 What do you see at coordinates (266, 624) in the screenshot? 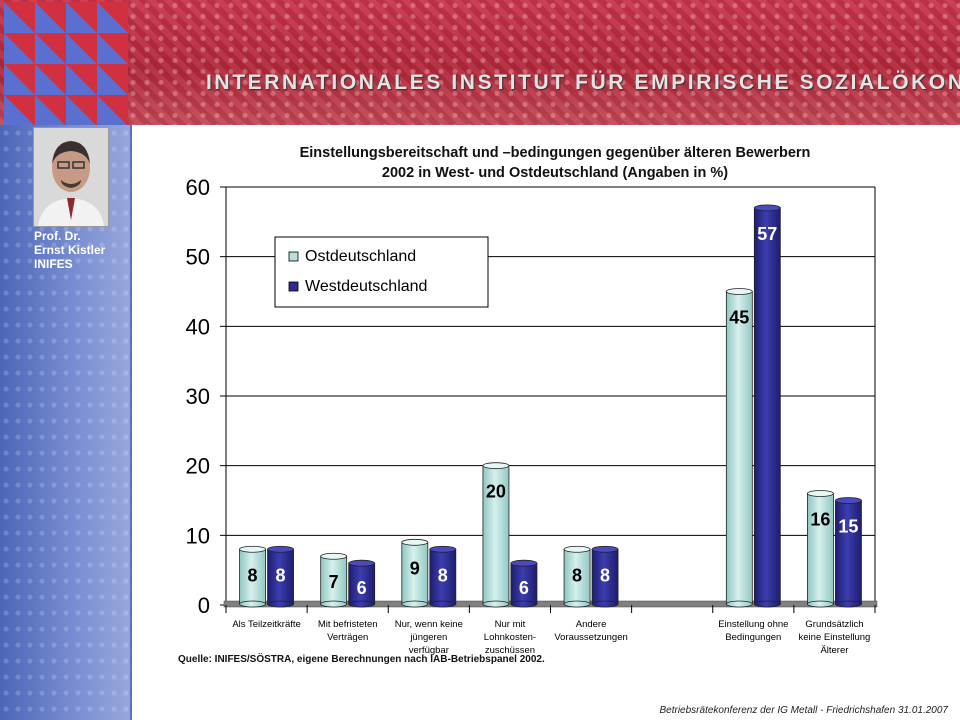
I see `x-category-label: Als Teilzeitkräfte` at bounding box center [266, 624].